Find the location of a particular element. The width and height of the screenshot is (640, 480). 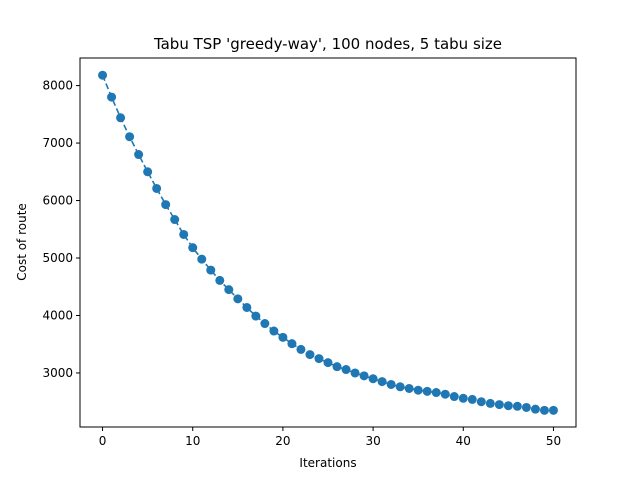

x-tick-label: 0 is located at coordinates (103, 441).